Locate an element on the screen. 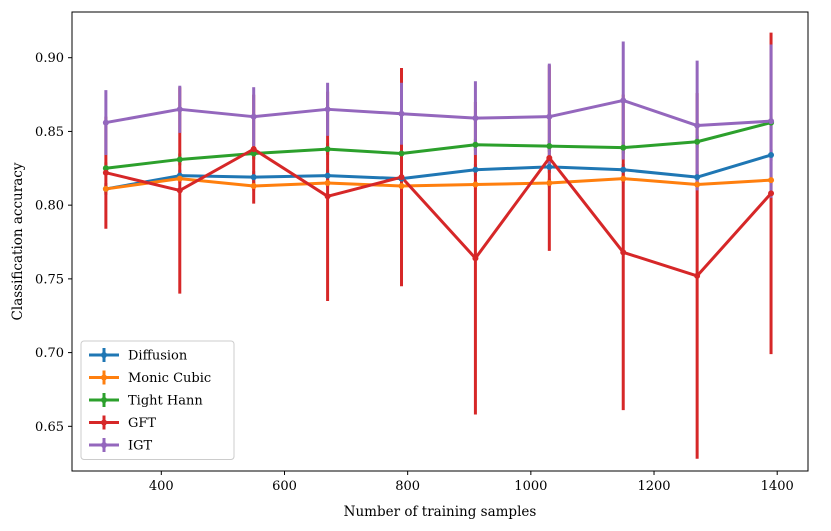  igt-series-line is located at coordinates (438, 113).